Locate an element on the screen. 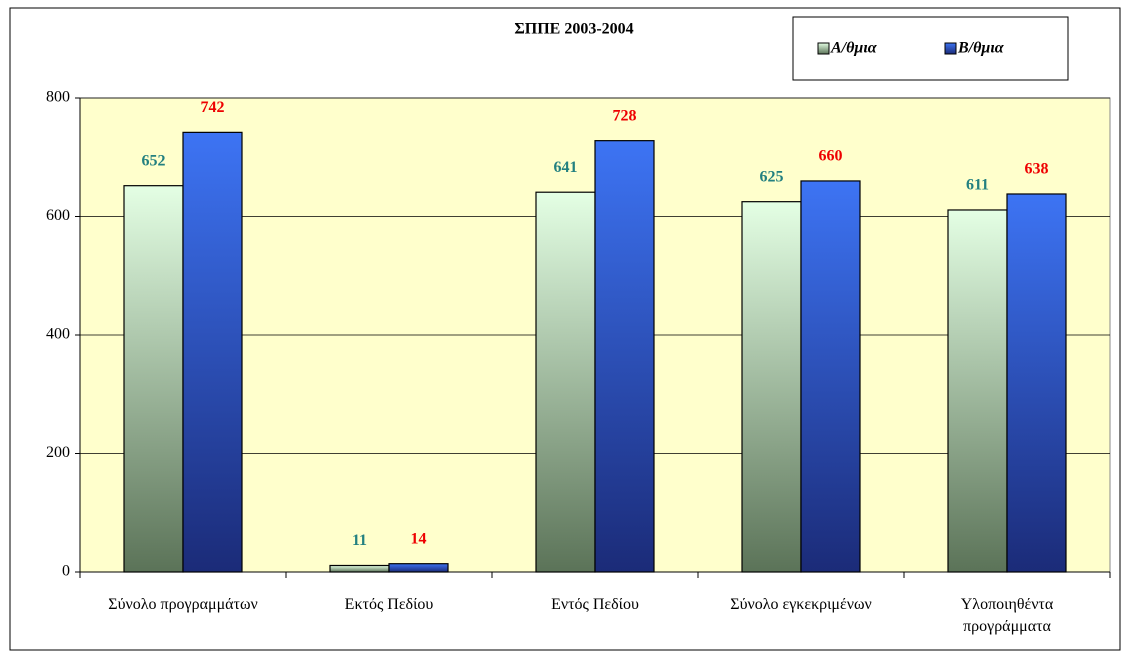  legend-label: Α/θμια is located at coordinates (854, 48).